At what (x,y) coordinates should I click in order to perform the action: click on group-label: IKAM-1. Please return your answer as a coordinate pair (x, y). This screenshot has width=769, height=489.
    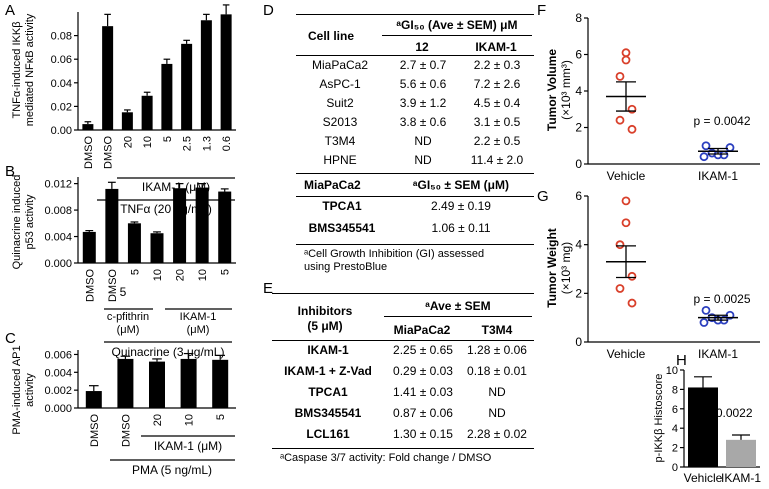
    Looking at the image, I should click on (198, 317).